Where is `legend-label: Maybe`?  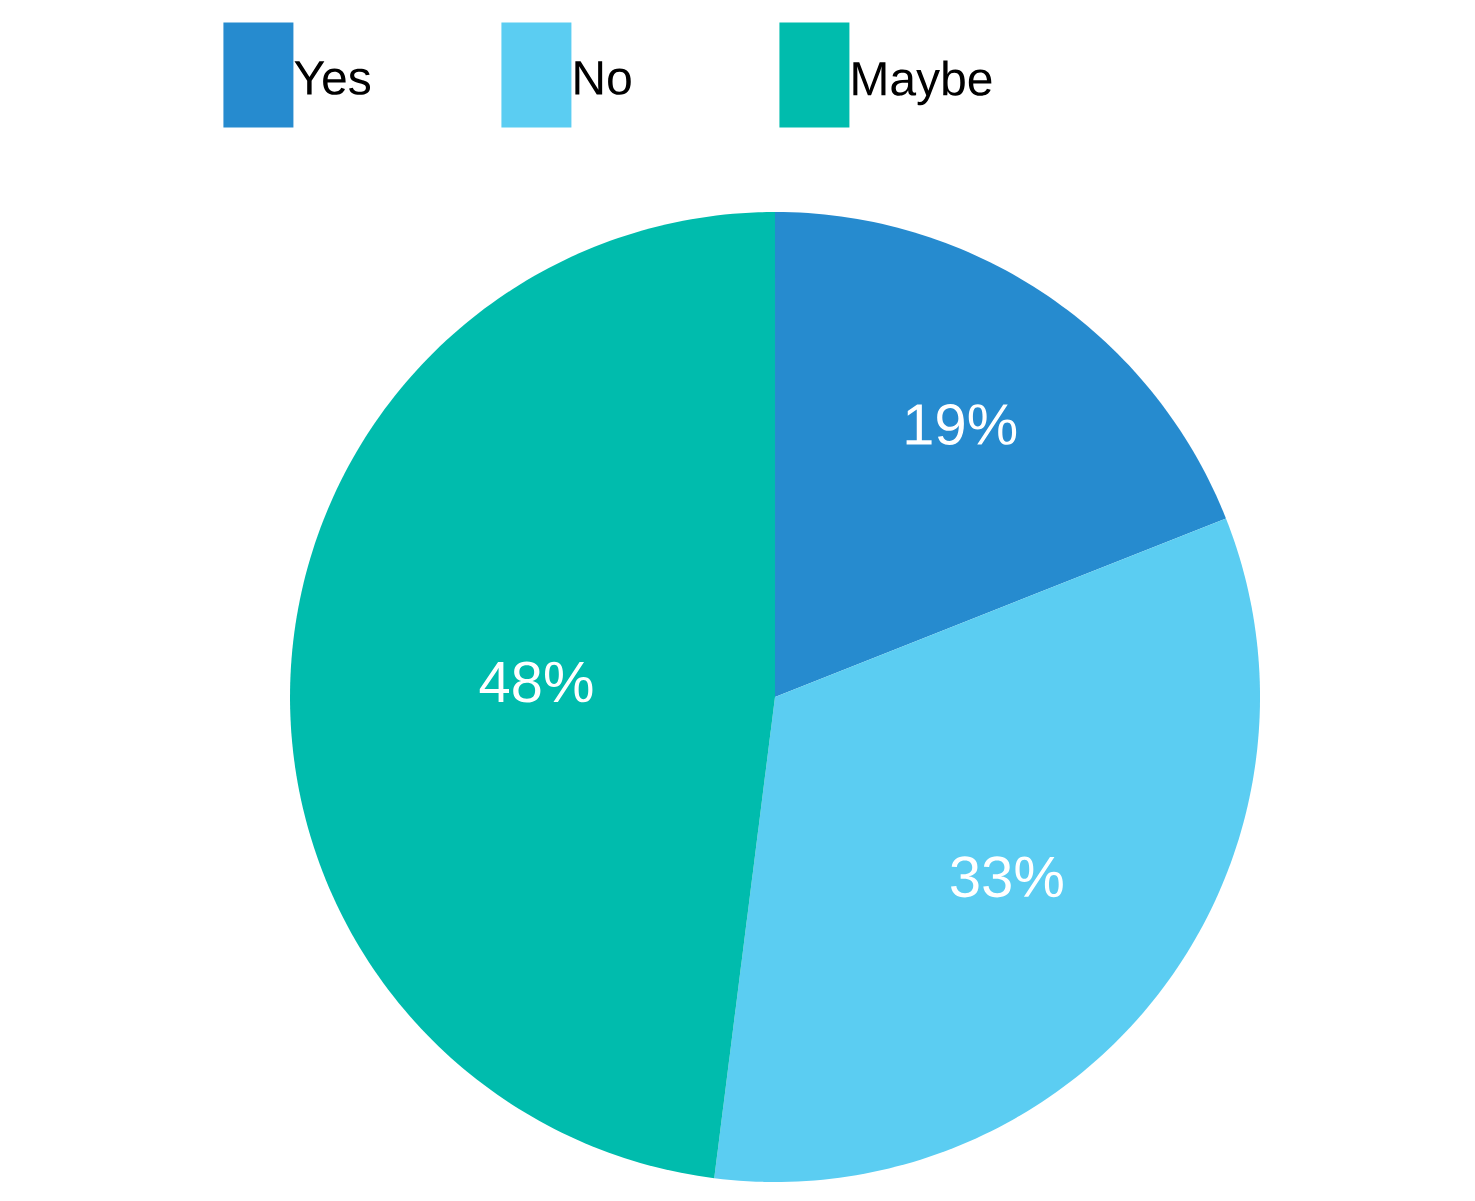 legend-label: Maybe is located at coordinates (922, 83).